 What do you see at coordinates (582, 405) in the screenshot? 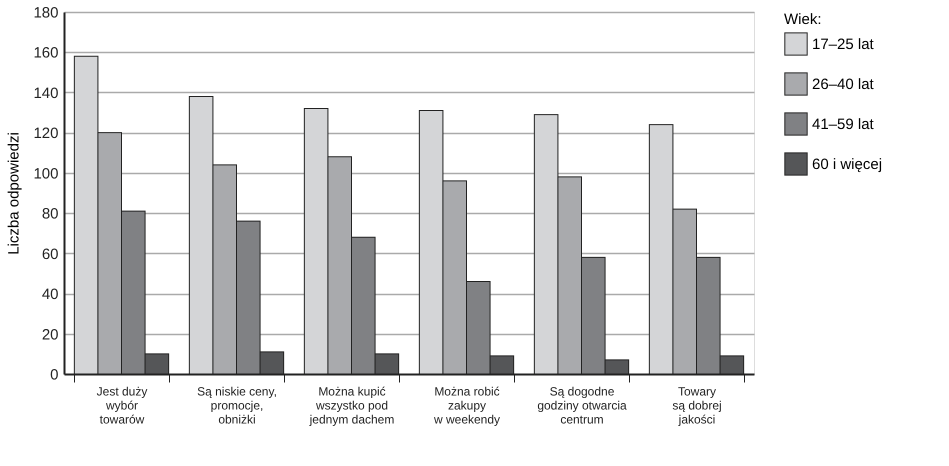
I see `x-tick-label: Są dogodne godziny otwarcia centrum` at bounding box center [582, 405].